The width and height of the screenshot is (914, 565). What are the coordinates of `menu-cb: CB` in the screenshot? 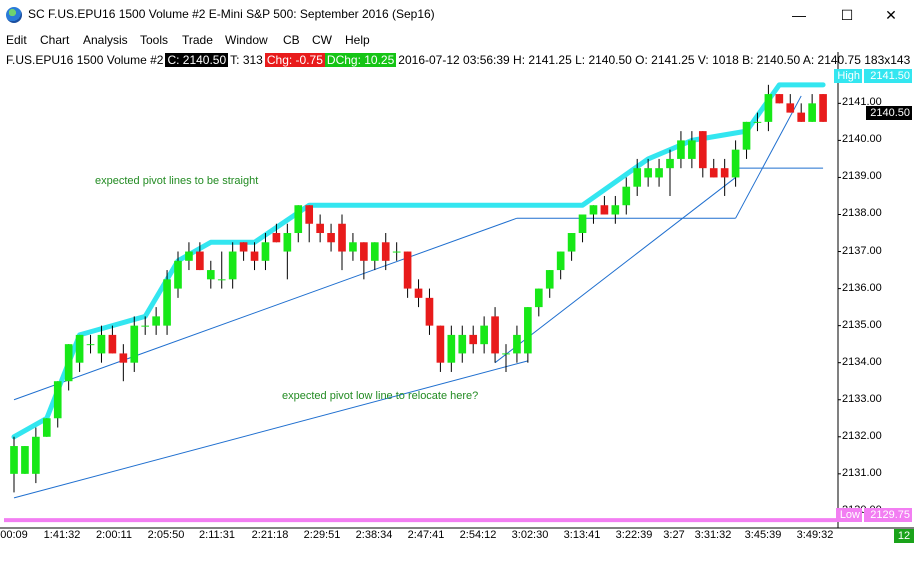 It's located at (291, 40).